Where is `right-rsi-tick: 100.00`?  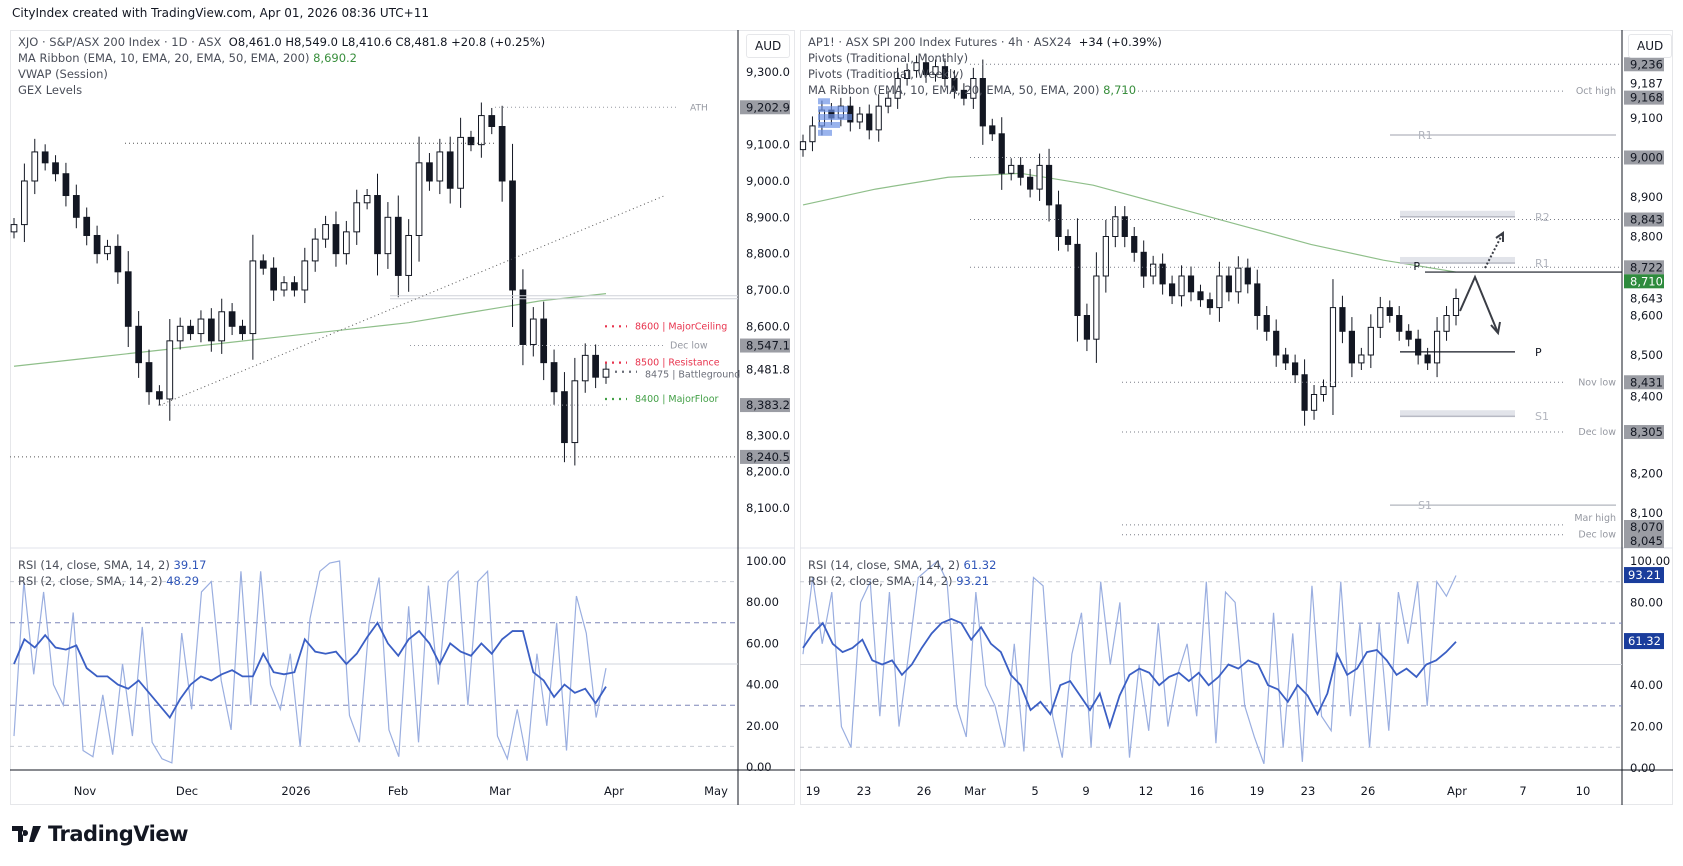
right-rsi-tick: 100.00 is located at coordinates (1650, 561).